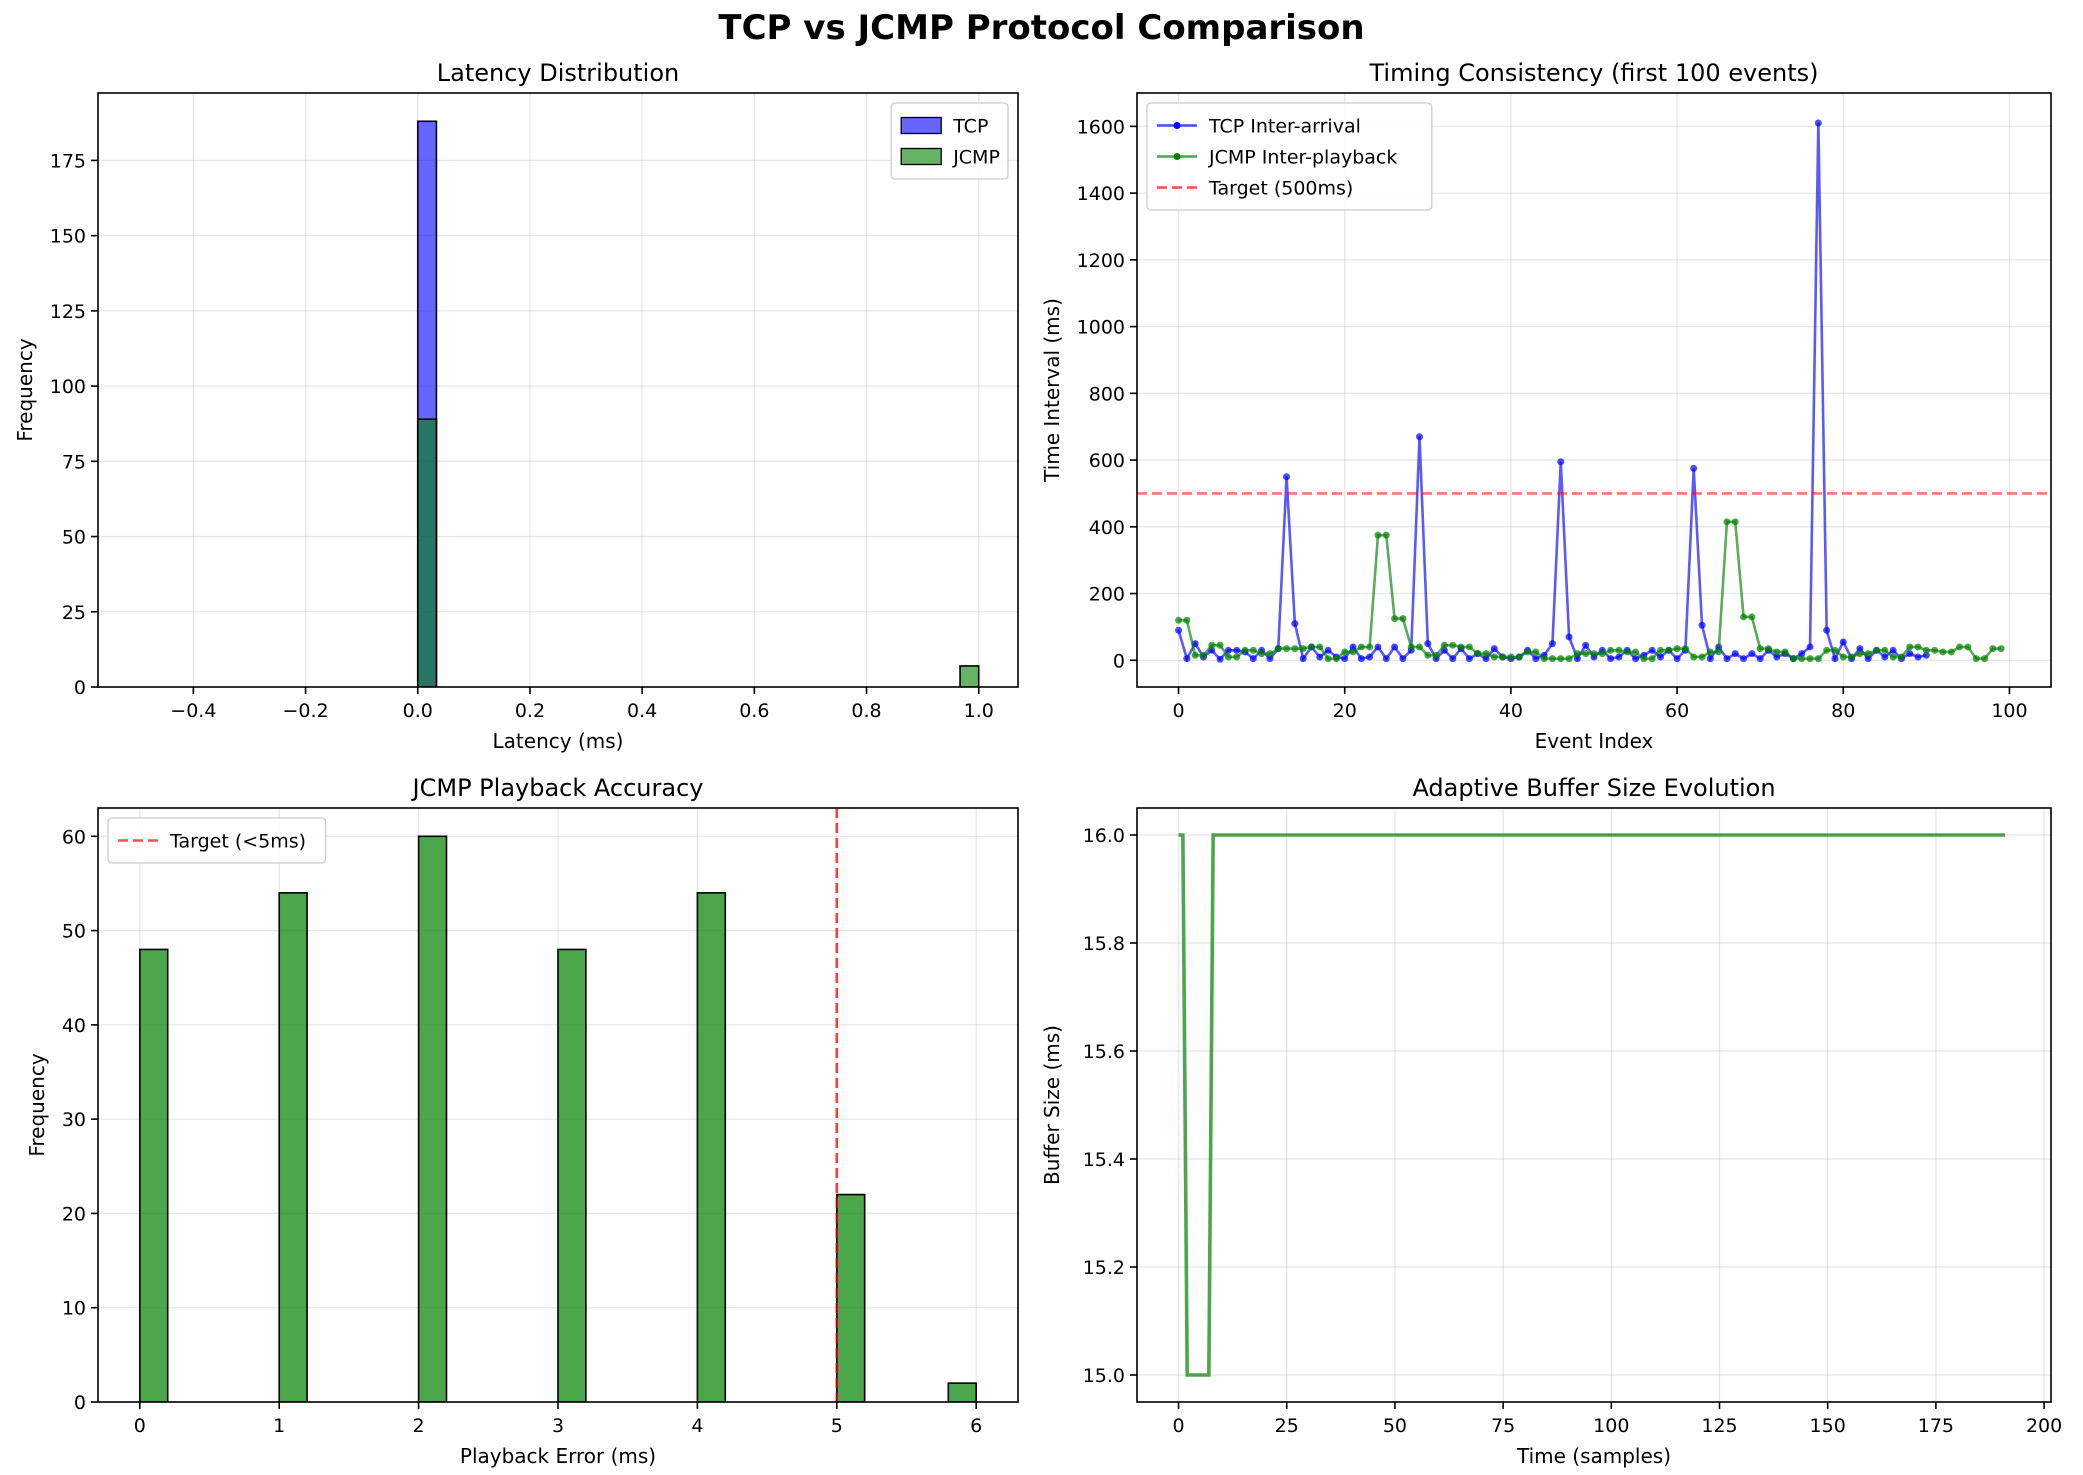 This screenshot has height=1475, width=2083. Describe the element at coordinates (1593, 1456) in the screenshot. I see `x-axis-label: Time (samples)` at that location.